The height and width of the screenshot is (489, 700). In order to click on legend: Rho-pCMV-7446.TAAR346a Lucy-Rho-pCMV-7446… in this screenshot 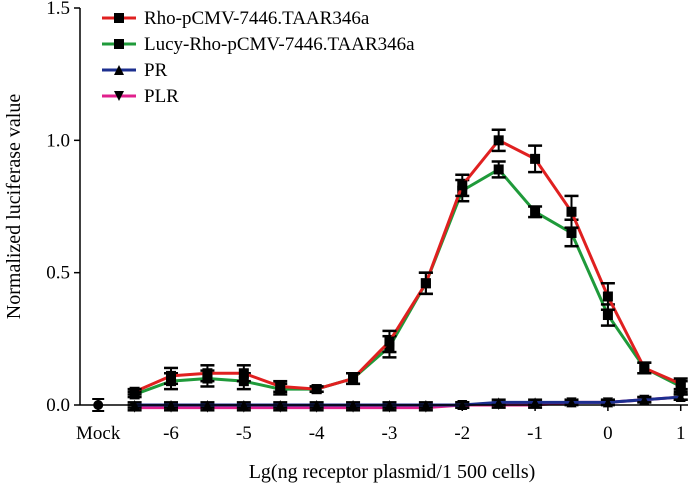, I will do `click(258, 57)`.